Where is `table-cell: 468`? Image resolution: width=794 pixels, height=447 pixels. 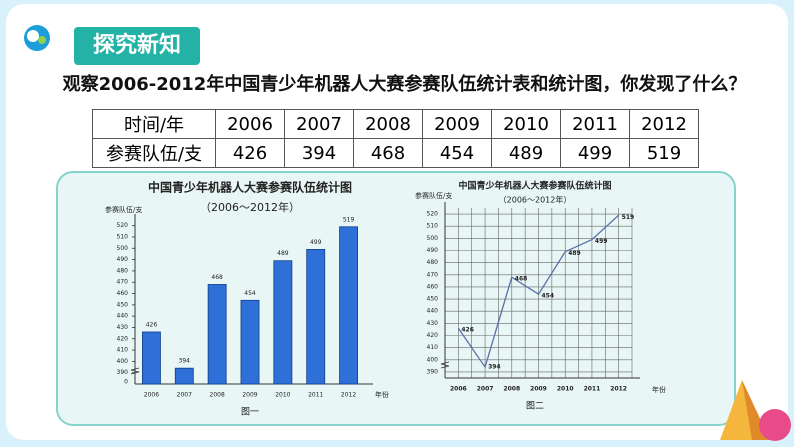 table-cell: 468 is located at coordinates (388, 153).